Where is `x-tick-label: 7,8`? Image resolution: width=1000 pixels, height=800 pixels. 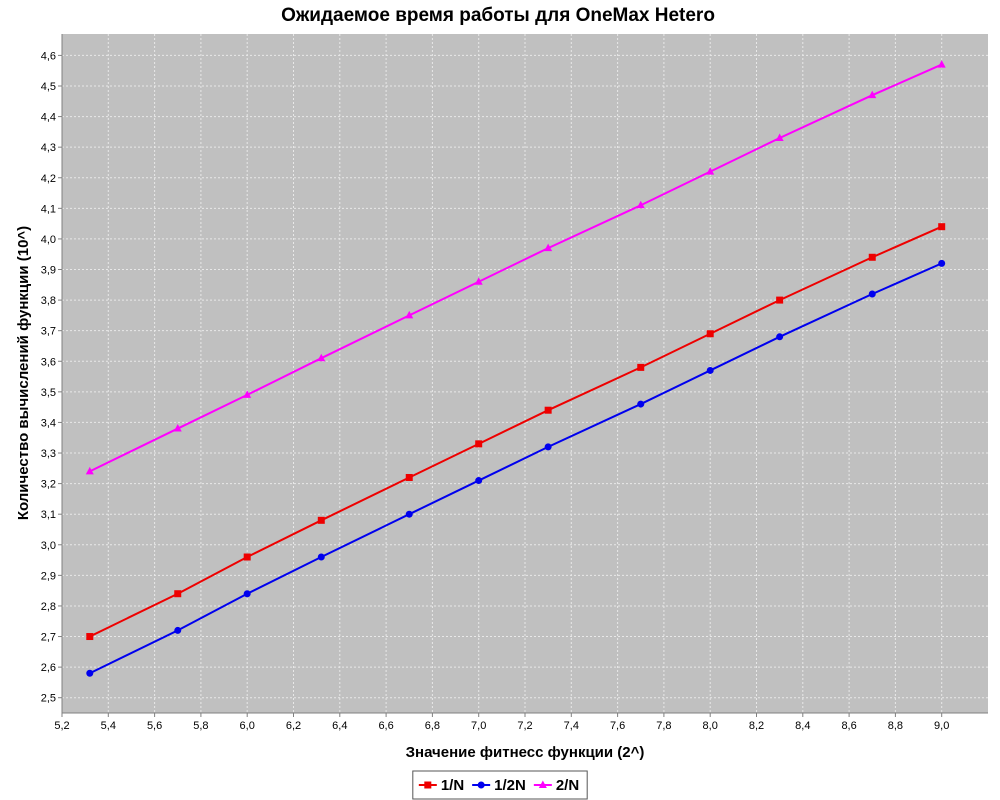
x-tick-label: 7,8 is located at coordinates (663, 726).